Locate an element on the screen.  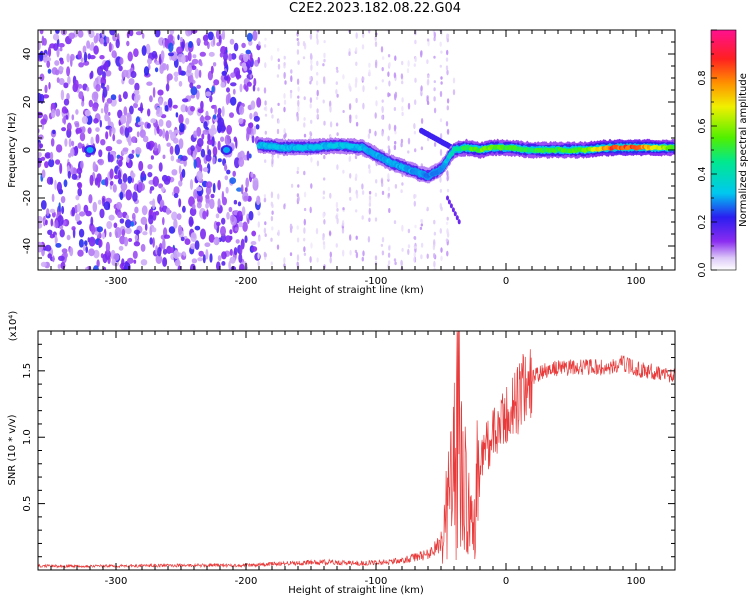
y-tick-label: 1.0 is located at coordinates (27, 437).